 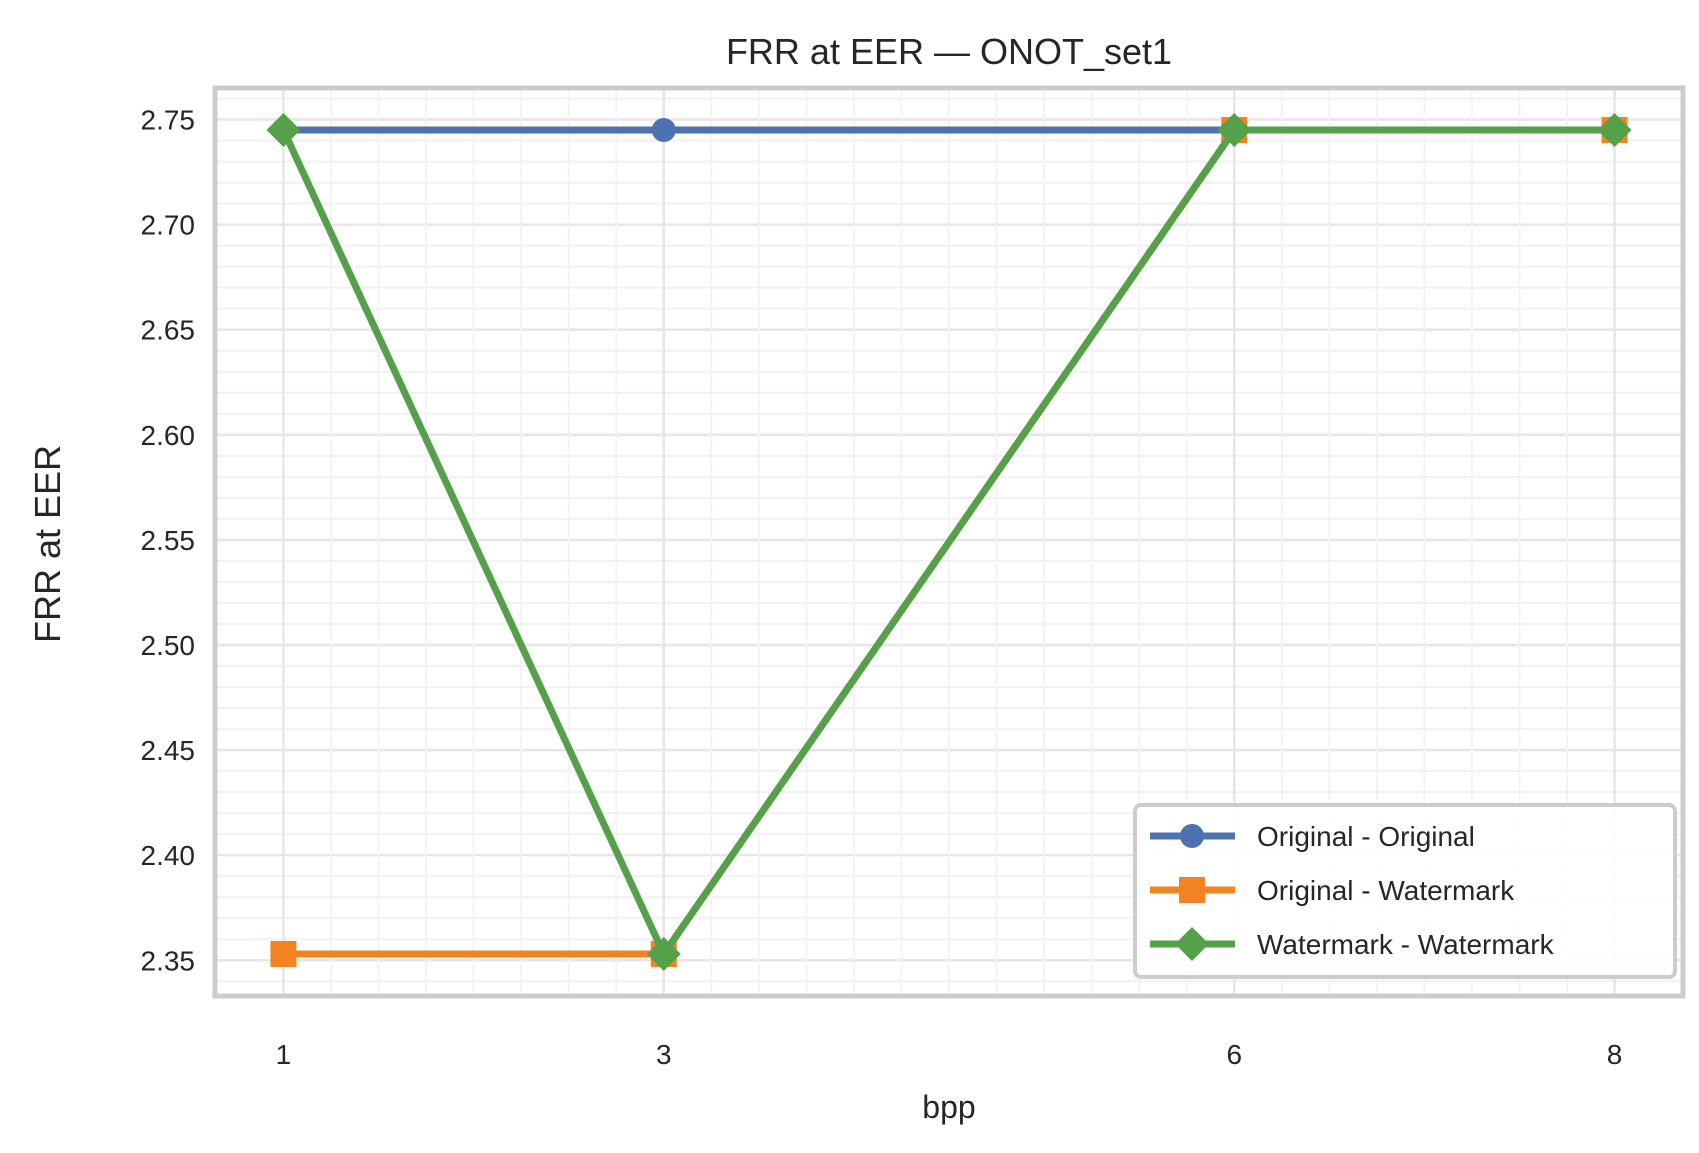 I want to click on legend-label: Watermark - Watermark, so click(x=1406, y=944).